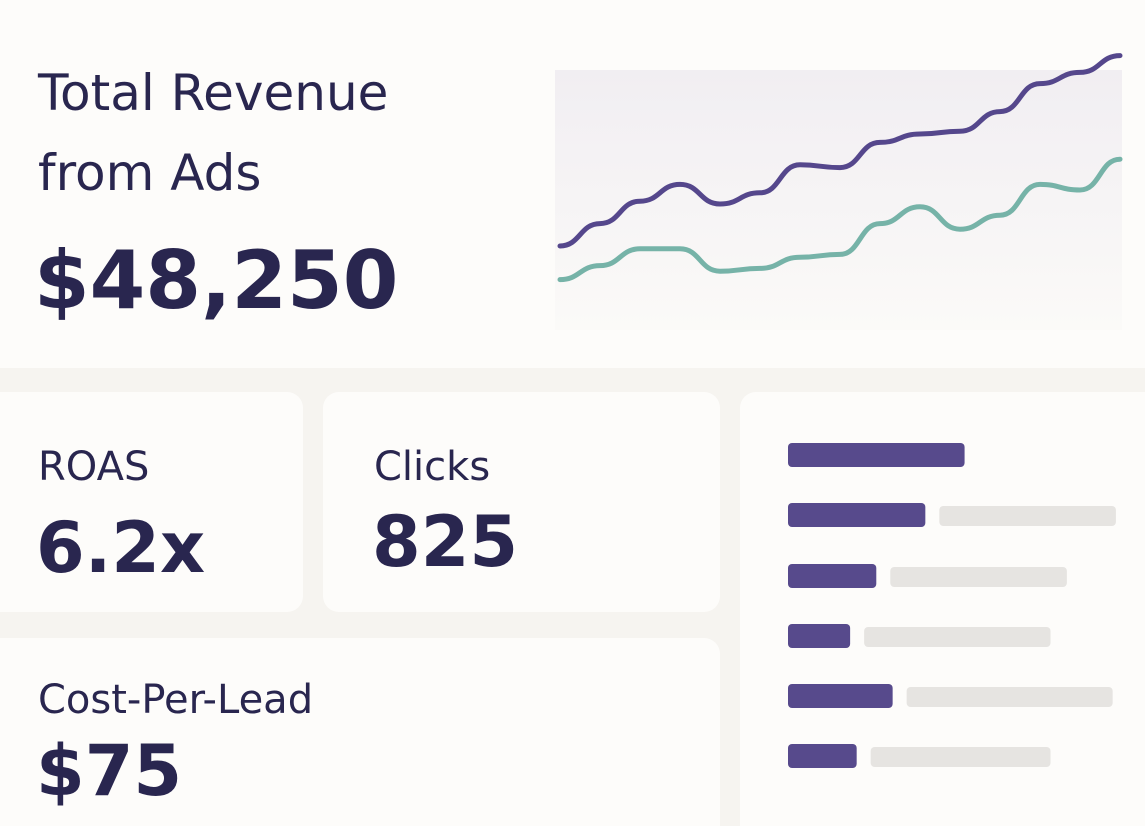  I want to click on metric-value: $75, so click(109, 771).